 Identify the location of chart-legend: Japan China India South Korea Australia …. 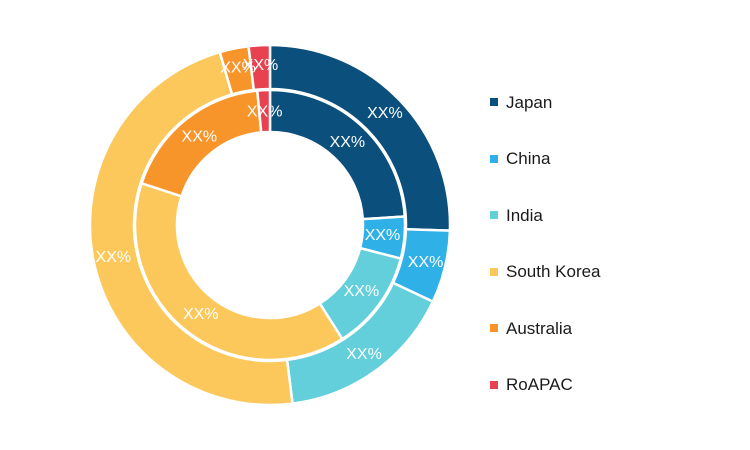
(545, 243).